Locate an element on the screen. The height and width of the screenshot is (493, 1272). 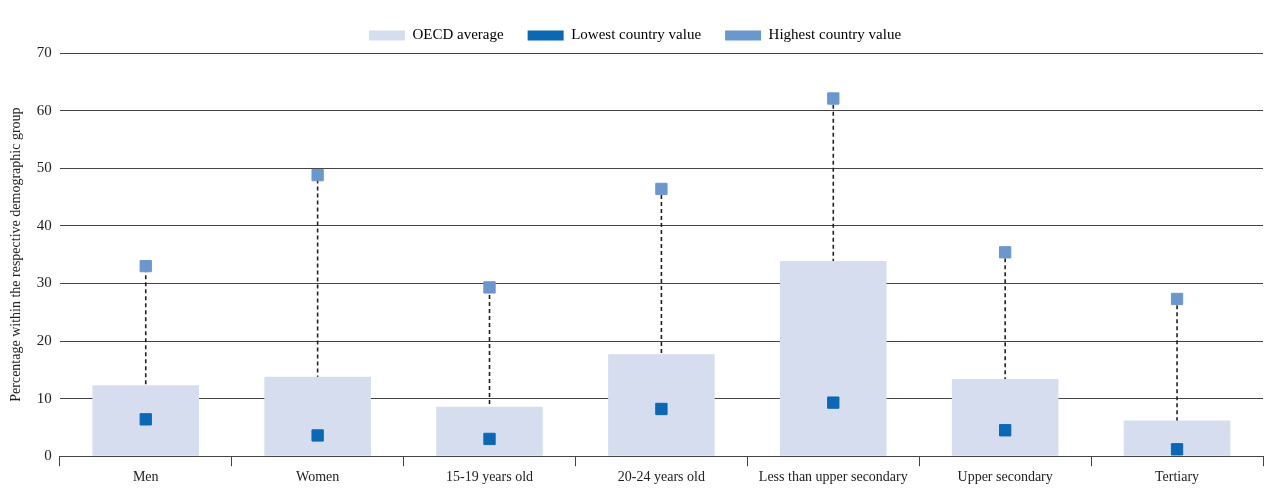
y-tick-label: 60 is located at coordinates (44, 109).